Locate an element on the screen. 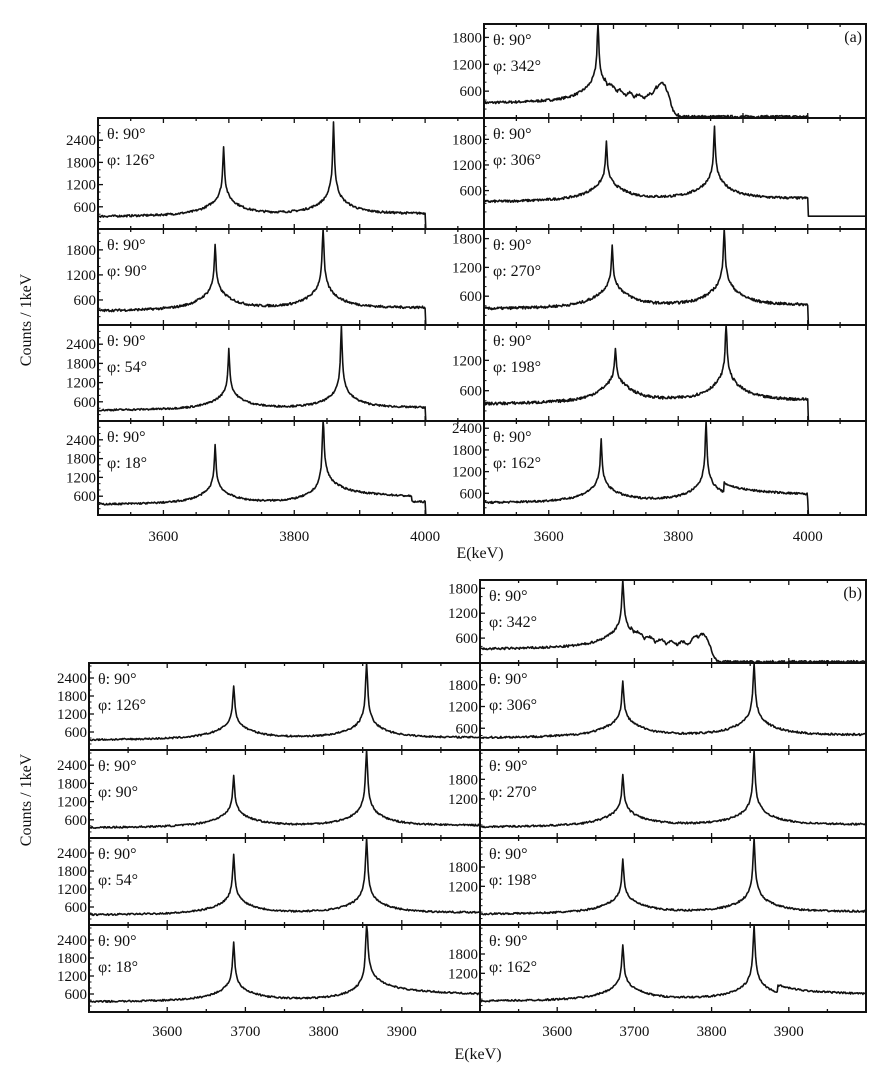 The image size is (886, 1083). figure-label-a: (a) is located at coordinates (853, 37).